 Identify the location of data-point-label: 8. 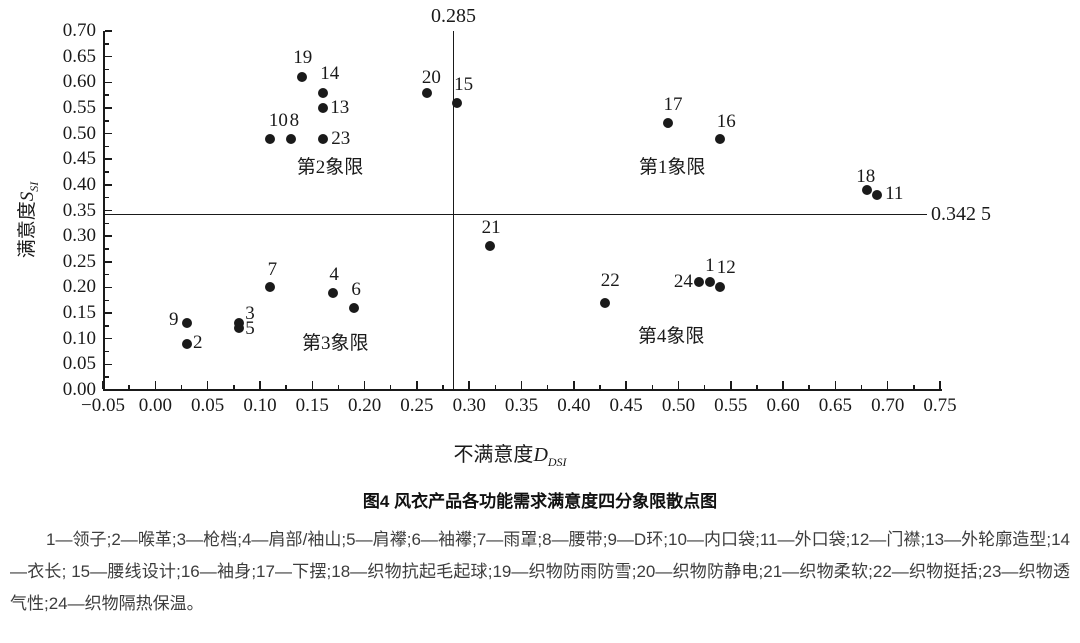
(294, 120).